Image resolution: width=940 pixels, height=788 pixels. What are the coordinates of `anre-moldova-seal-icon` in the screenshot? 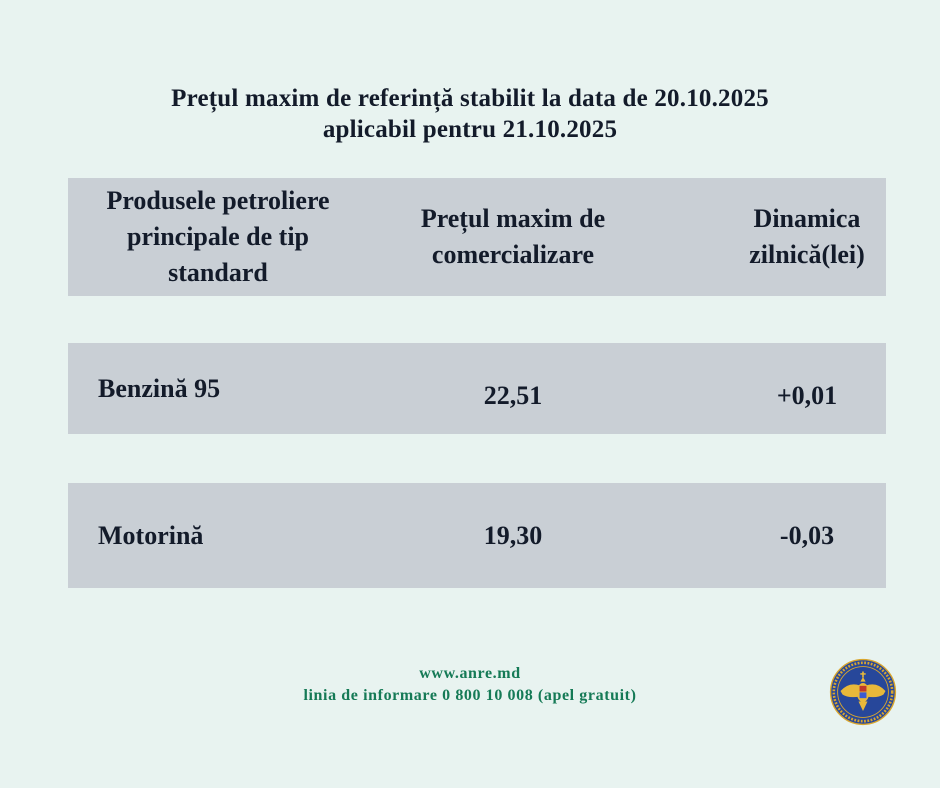 It's located at (863, 692).